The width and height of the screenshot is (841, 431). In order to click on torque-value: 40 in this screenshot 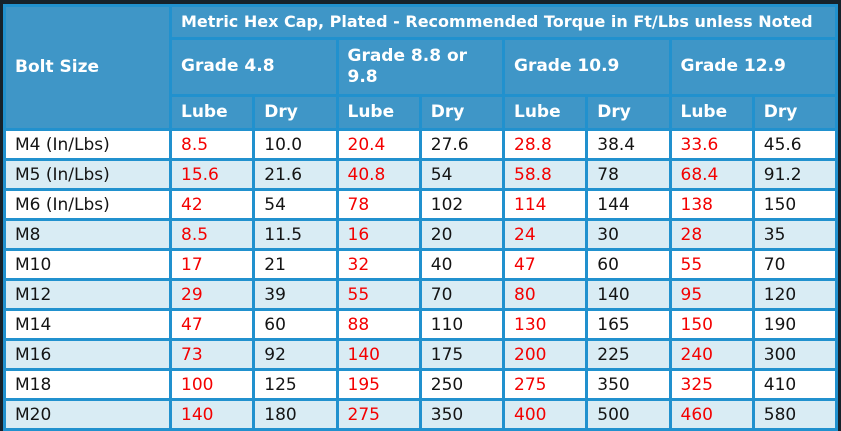, I will do `click(461, 264)`.